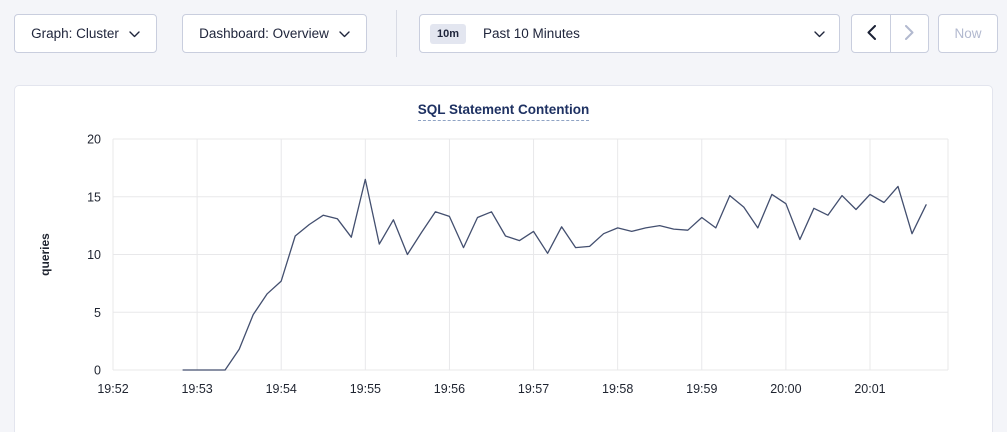 The image size is (1007, 432). What do you see at coordinates (531, 33) in the screenshot?
I see `time-range-label: Past 10 Minutes` at bounding box center [531, 33].